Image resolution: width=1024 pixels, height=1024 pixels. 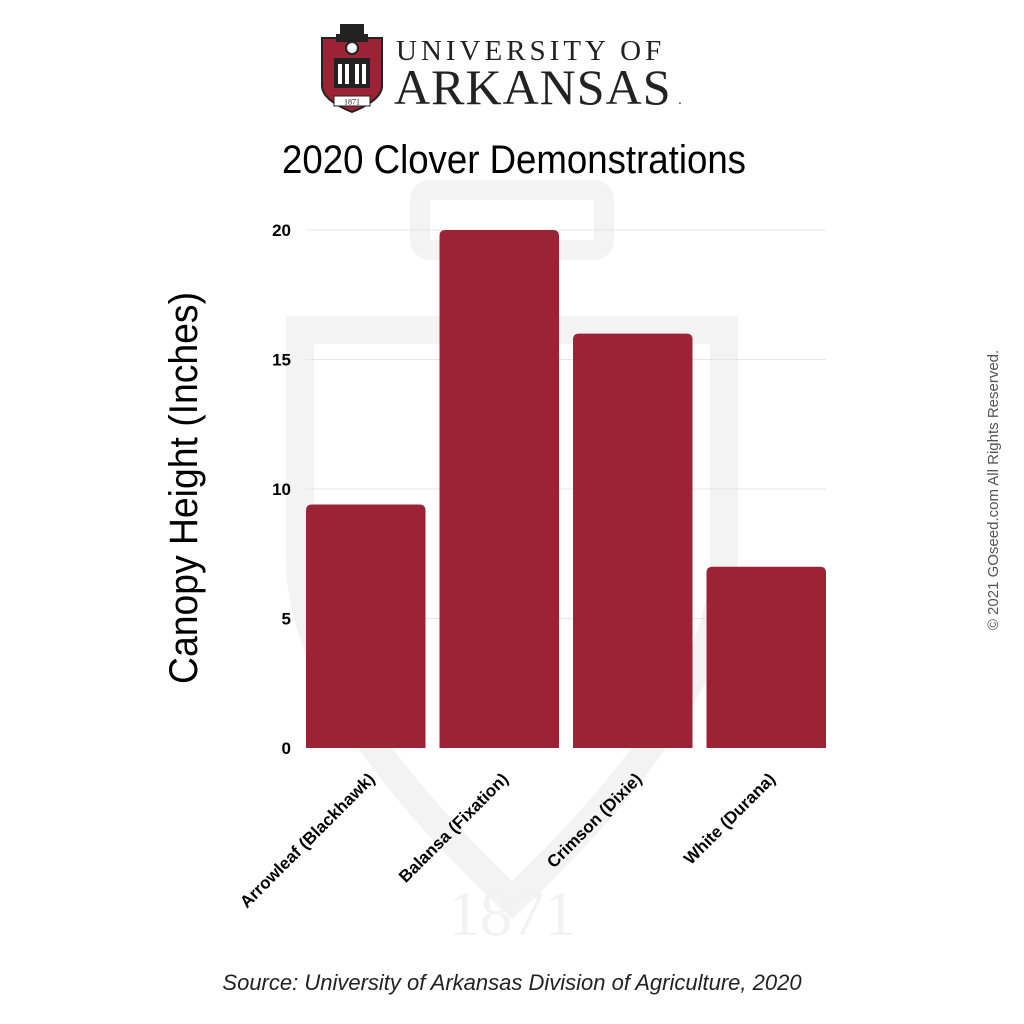 What do you see at coordinates (594, 820) in the screenshot?
I see `x-tick-label: Crimson (Dixie)` at bounding box center [594, 820].